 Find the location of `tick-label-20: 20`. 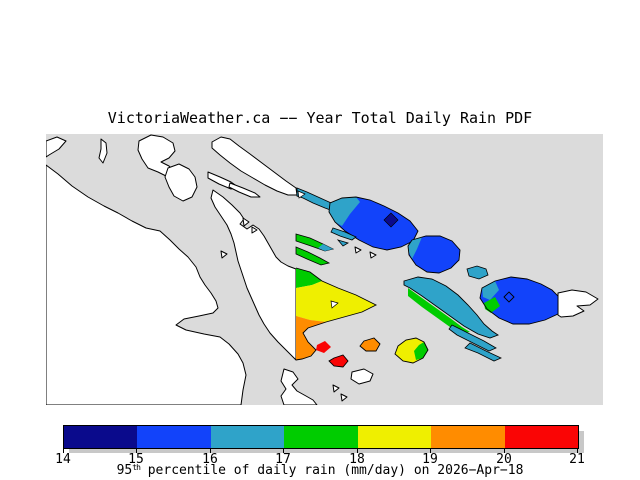

tick-label-20: 20 is located at coordinates (504, 459).